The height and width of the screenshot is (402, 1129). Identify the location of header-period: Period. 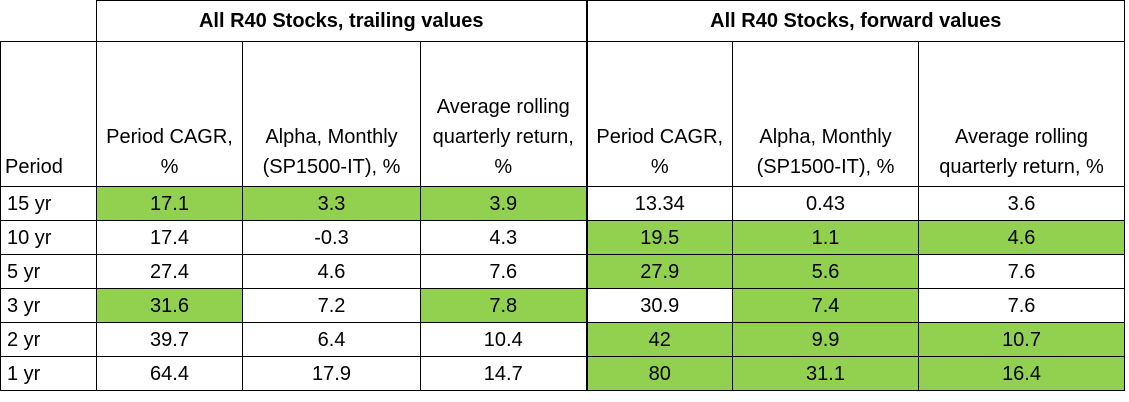
(48, 114).